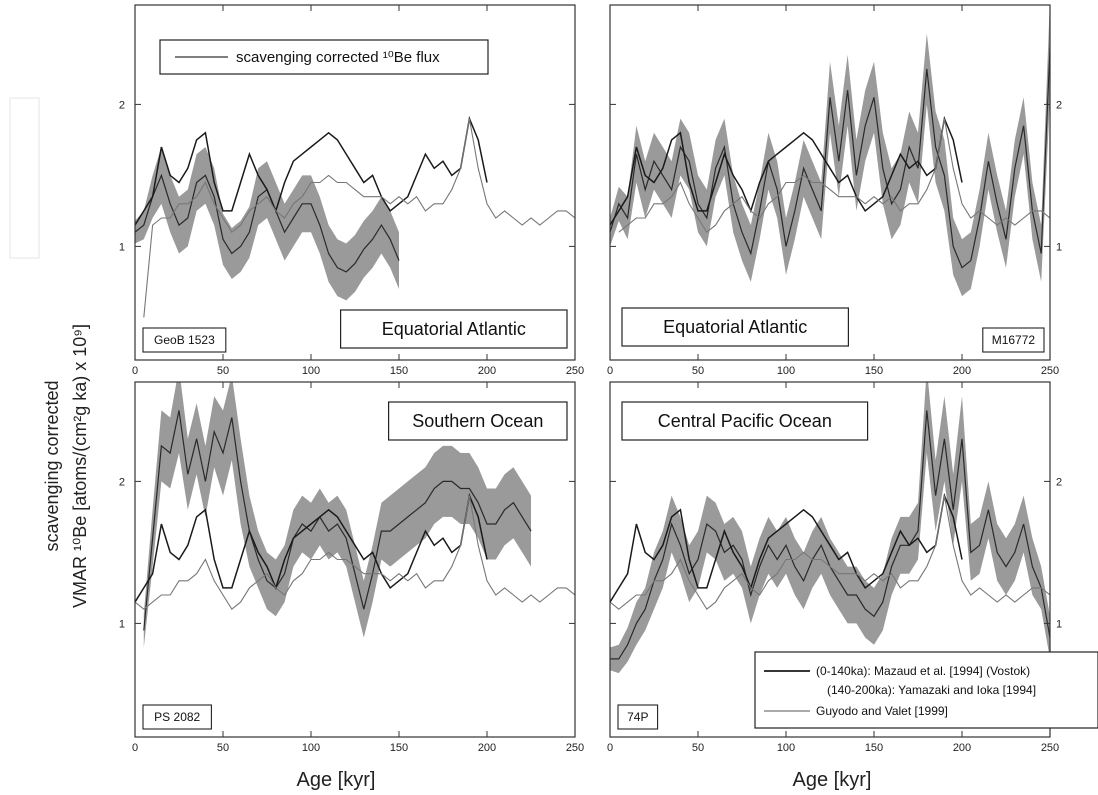 This screenshot has height=795, width=1098. What do you see at coordinates (874, 371) in the screenshot?
I see `panel-2-xtick-label: 150` at bounding box center [874, 371].